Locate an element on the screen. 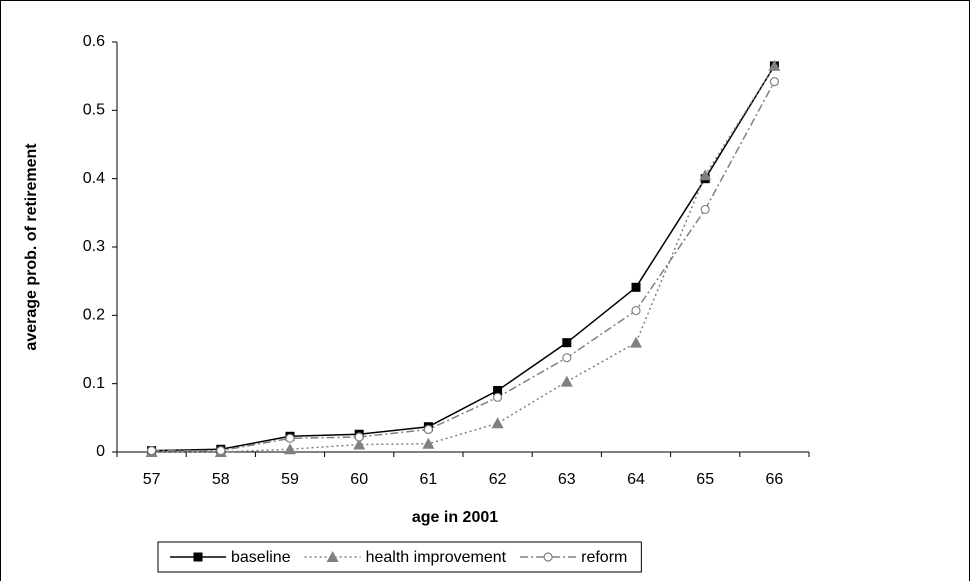 The image size is (970, 581). y-tick-label: 0 is located at coordinates (100, 451).